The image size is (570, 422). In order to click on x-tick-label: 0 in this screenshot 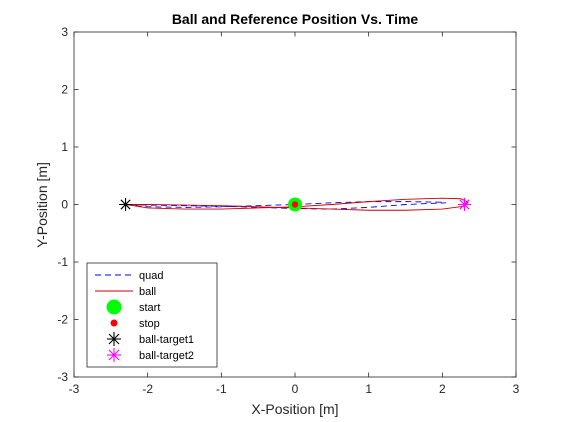, I will do `click(295, 389)`.